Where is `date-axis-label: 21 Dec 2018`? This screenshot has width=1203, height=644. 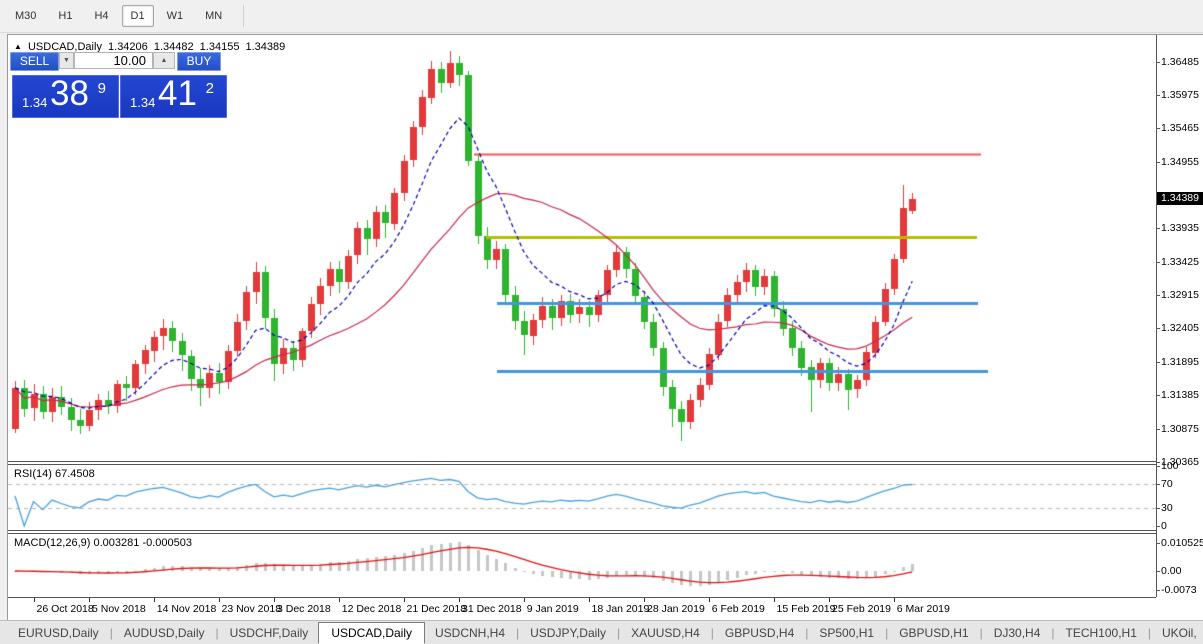
date-axis-label: 21 Dec 2018 is located at coordinates (436, 609).